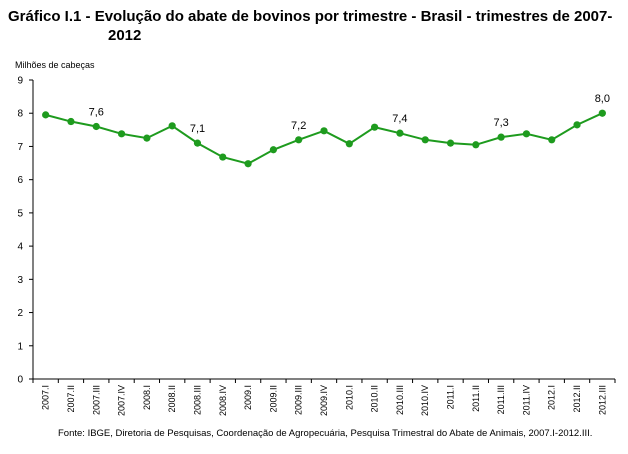  What do you see at coordinates (20, 380) in the screenshot?
I see `y-tick-label: 0` at bounding box center [20, 380].